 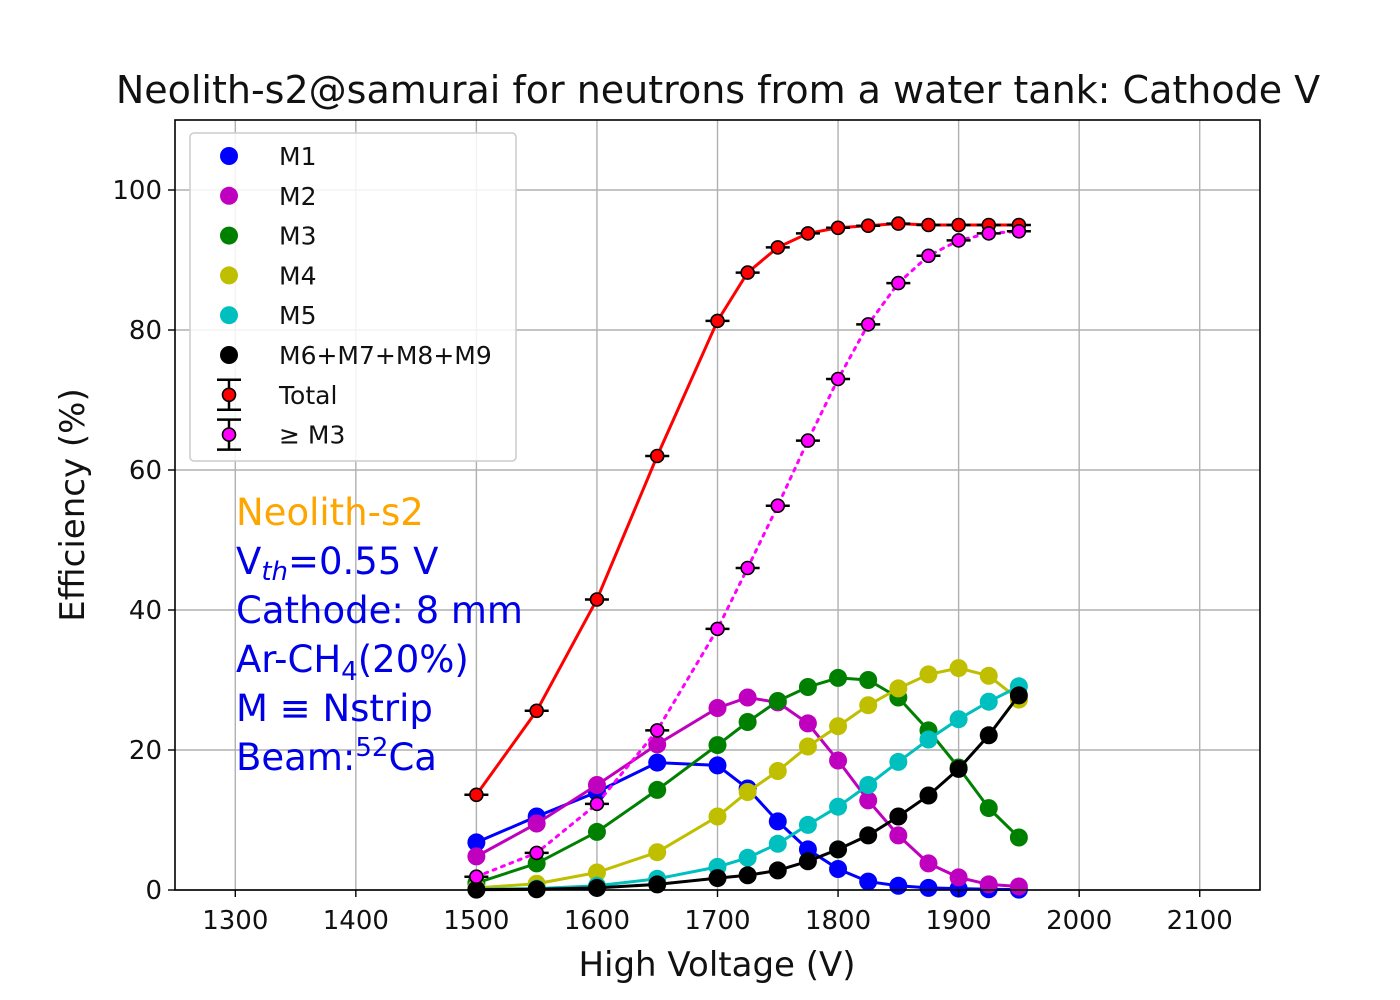 I want to click on x-tick-label: 2000, so click(x=1079, y=921).